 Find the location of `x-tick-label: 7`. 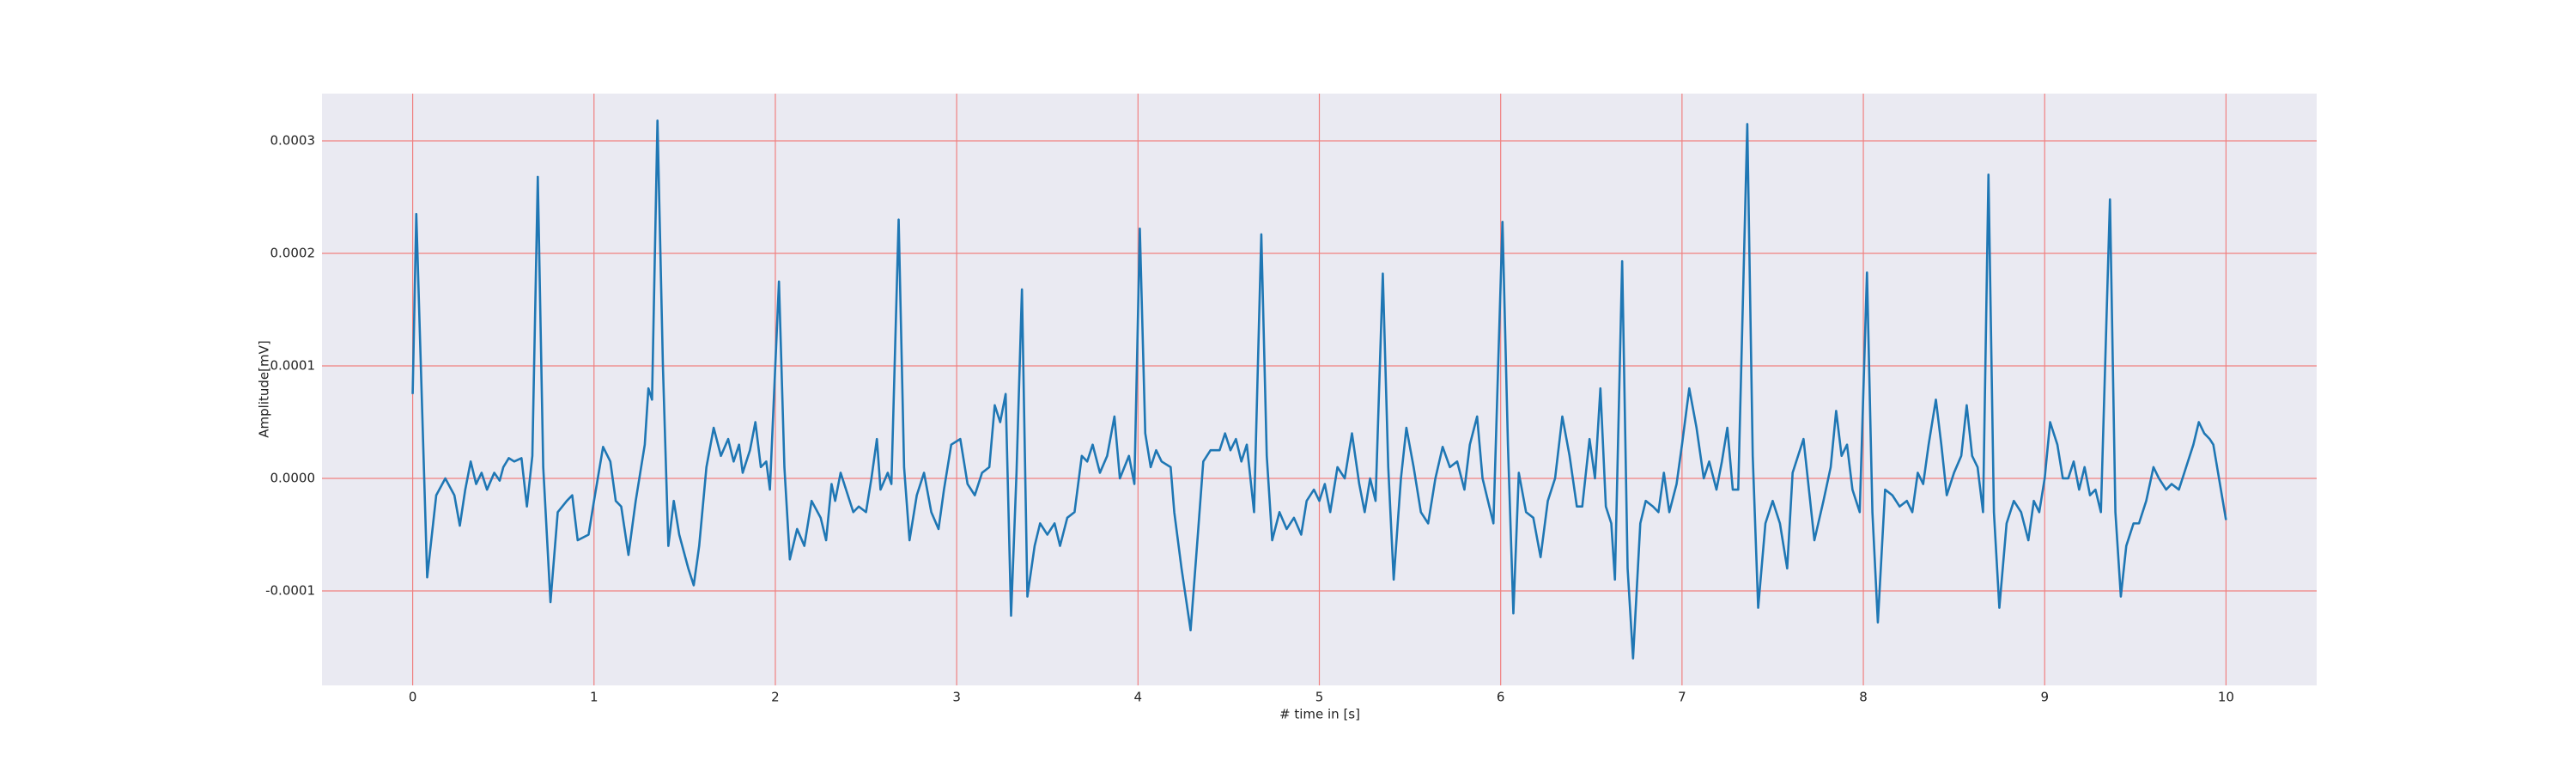

x-tick-label: 7 is located at coordinates (1682, 697).